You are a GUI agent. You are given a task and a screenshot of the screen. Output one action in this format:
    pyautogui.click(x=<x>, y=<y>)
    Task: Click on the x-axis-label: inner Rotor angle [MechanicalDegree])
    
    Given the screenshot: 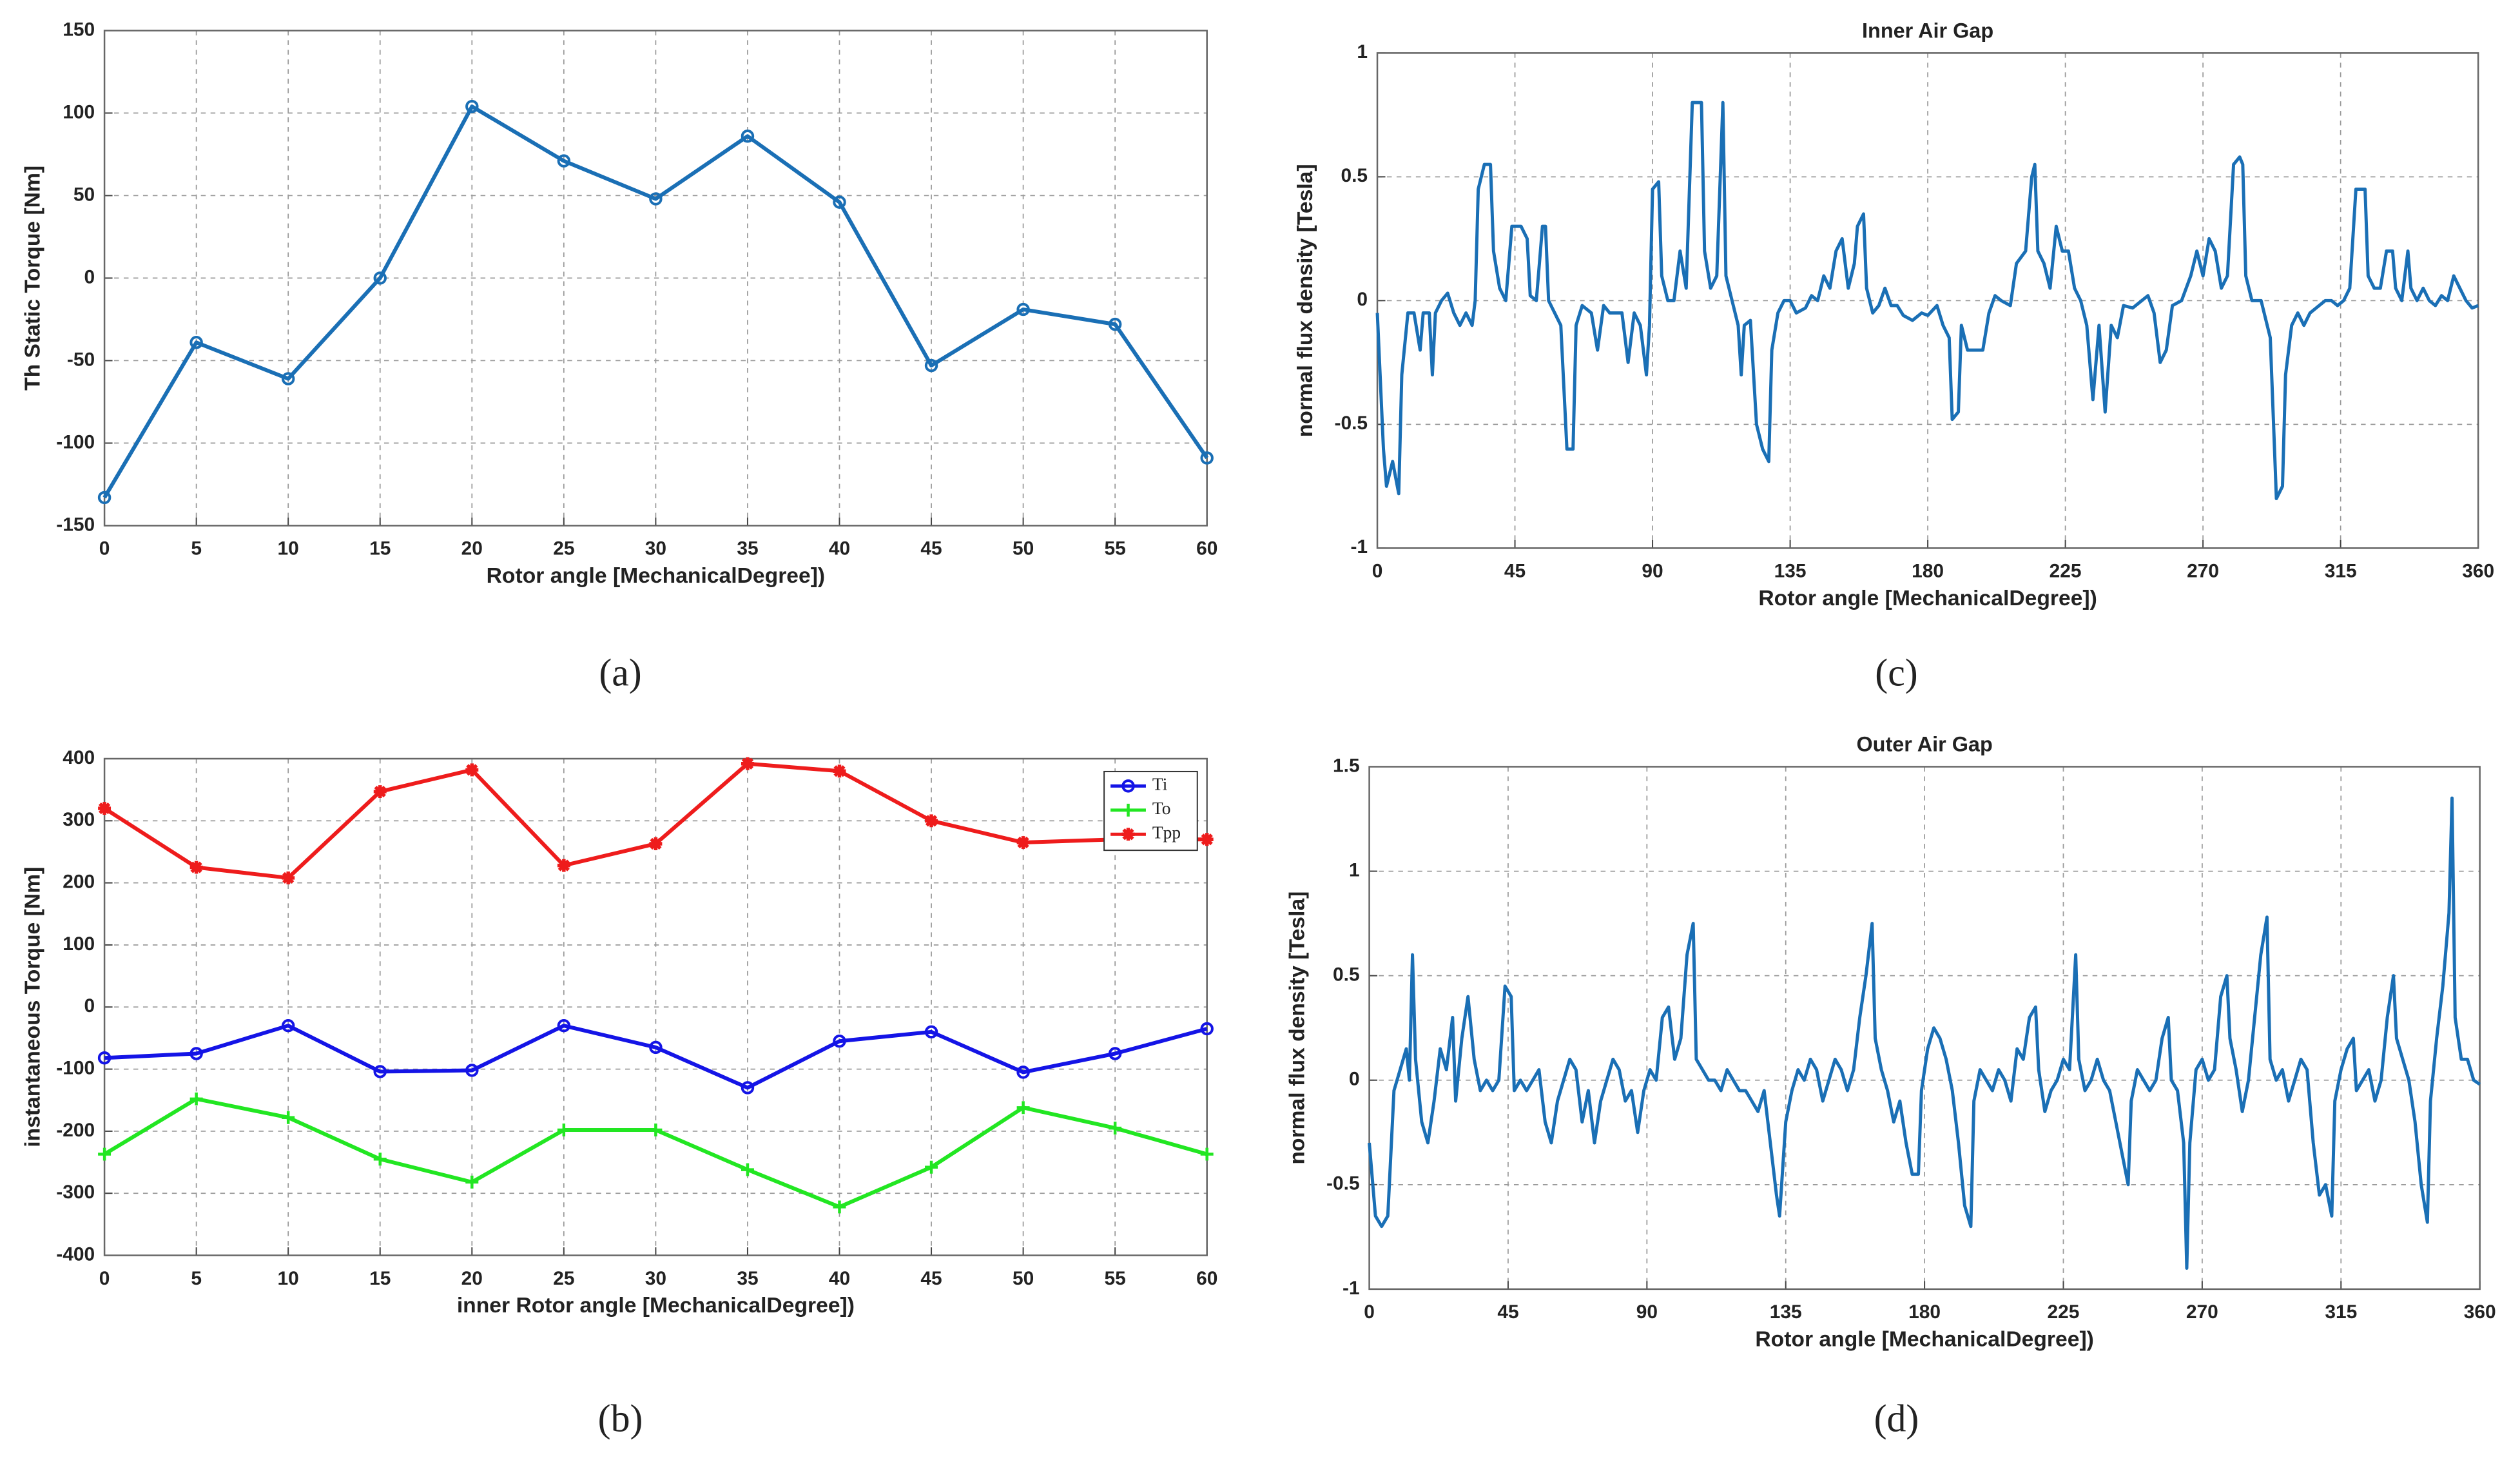 What is the action you would take?
    pyautogui.click(x=656, y=1306)
    